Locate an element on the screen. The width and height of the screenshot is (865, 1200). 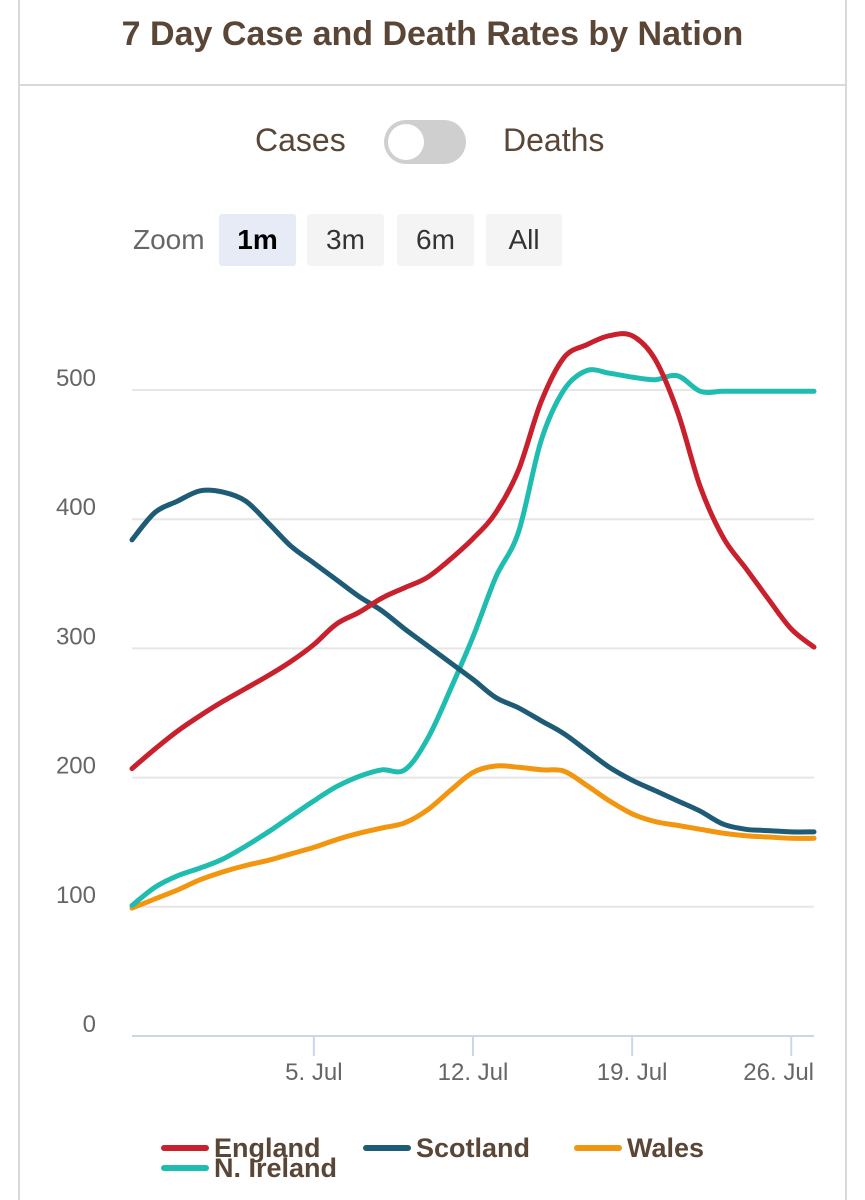
y-tick-label: 400 is located at coordinates (76, 507).